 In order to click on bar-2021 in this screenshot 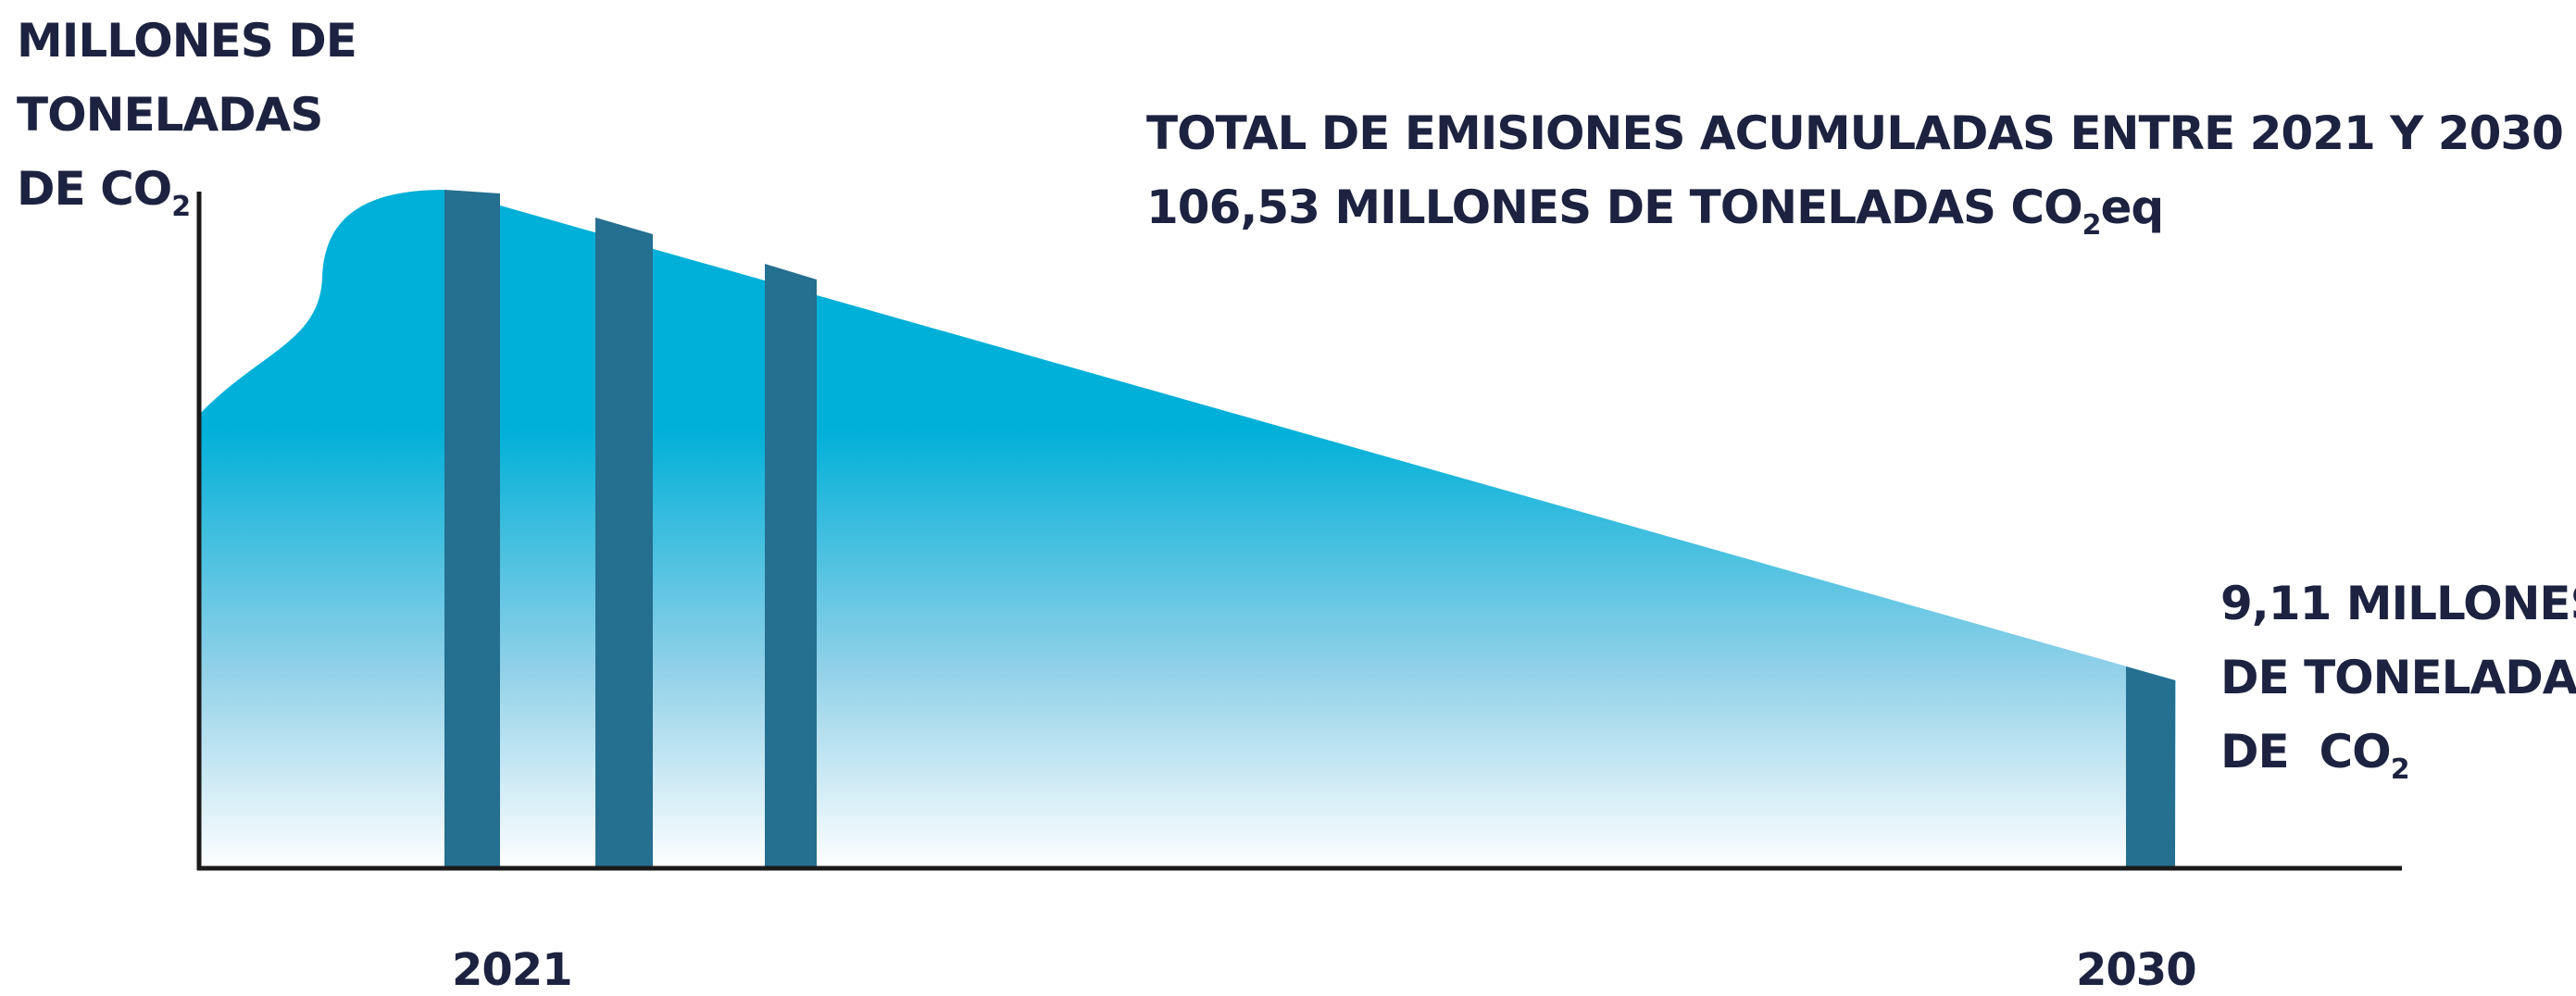, I will do `click(472, 530)`.